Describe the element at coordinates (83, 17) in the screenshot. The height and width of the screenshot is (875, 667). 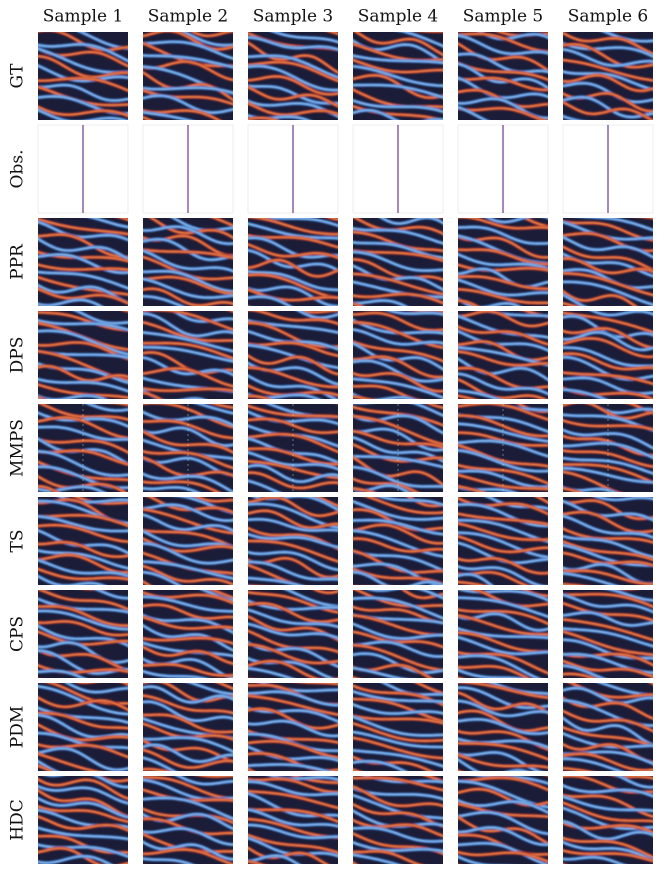
I see `column-header: Sample 1` at that location.